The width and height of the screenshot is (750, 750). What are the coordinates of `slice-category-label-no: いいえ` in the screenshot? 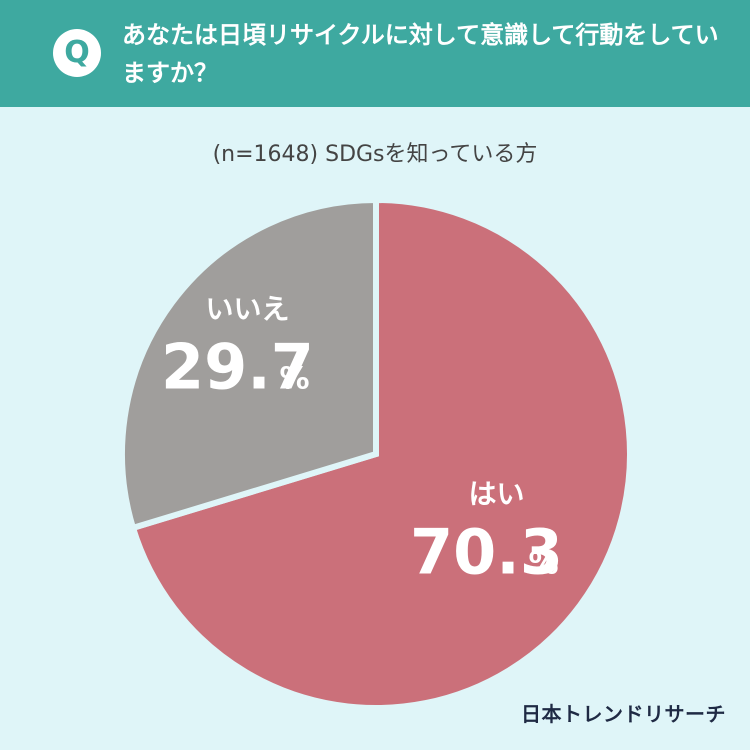 It's located at (247, 309).